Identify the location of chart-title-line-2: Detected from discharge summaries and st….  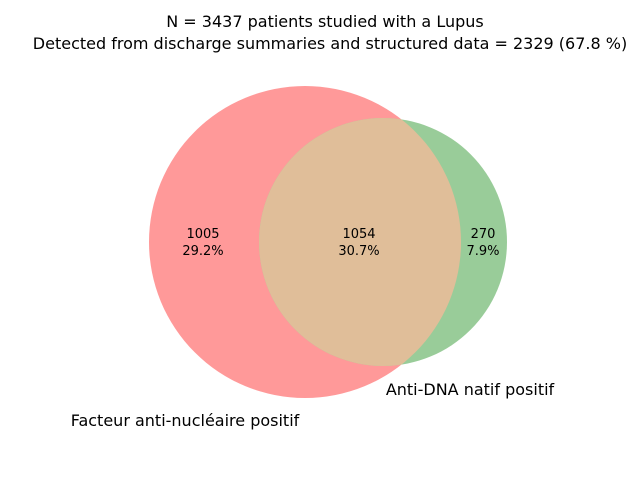
(330, 43).